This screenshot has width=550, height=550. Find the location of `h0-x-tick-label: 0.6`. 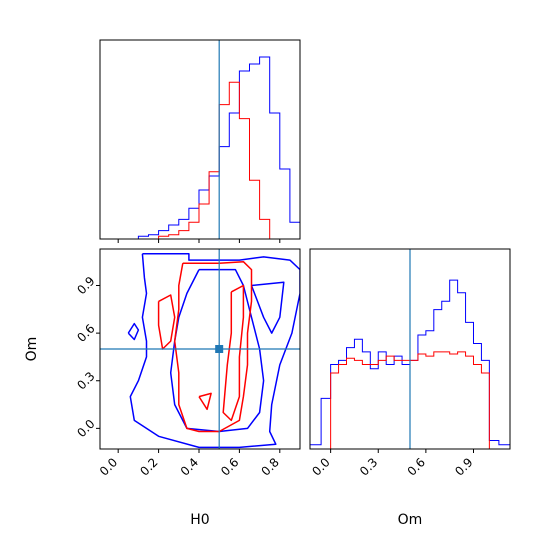

h0-x-tick-label: 0.6 is located at coordinates (229, 466).